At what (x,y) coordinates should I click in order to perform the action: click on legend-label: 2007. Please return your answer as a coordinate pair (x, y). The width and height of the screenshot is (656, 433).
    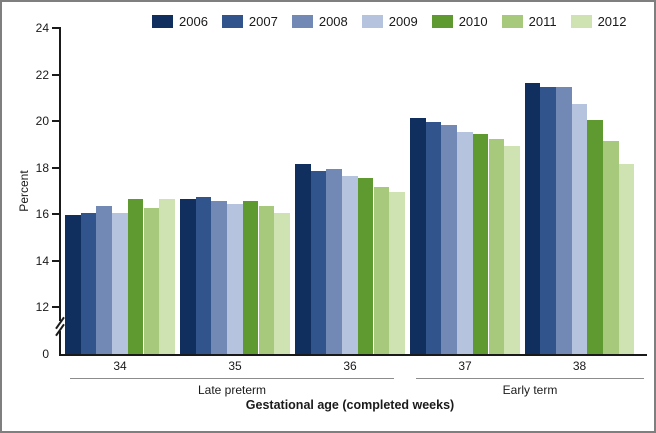
    Looking at the image, I should click on (263, 21).